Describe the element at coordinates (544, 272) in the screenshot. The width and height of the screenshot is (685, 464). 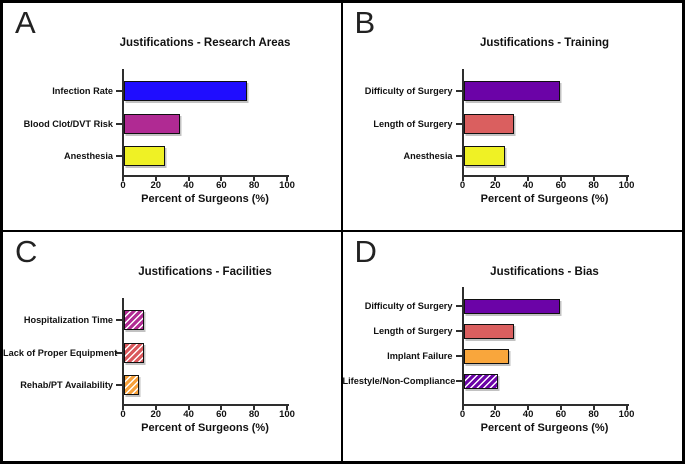
I see `chart-title: Justifications - Bias` at that location.